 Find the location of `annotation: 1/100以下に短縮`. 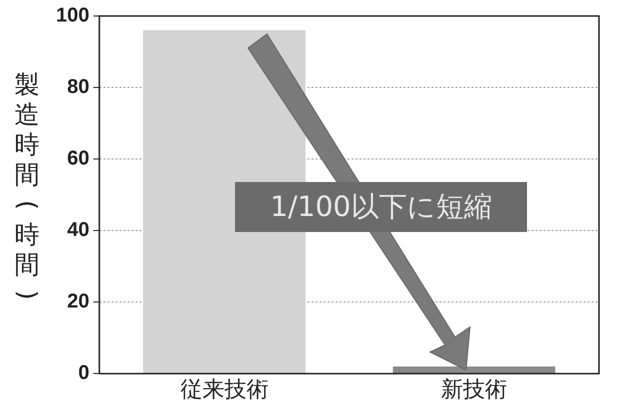

annotation: 1/100以下に短縮 is located at coordinates (381, 207).